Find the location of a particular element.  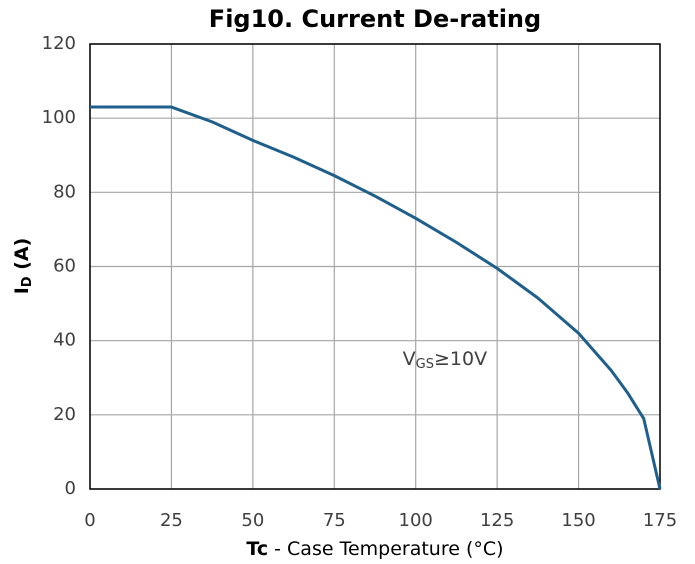

x-tick-label: 25 is located at coordinates (171, 520).